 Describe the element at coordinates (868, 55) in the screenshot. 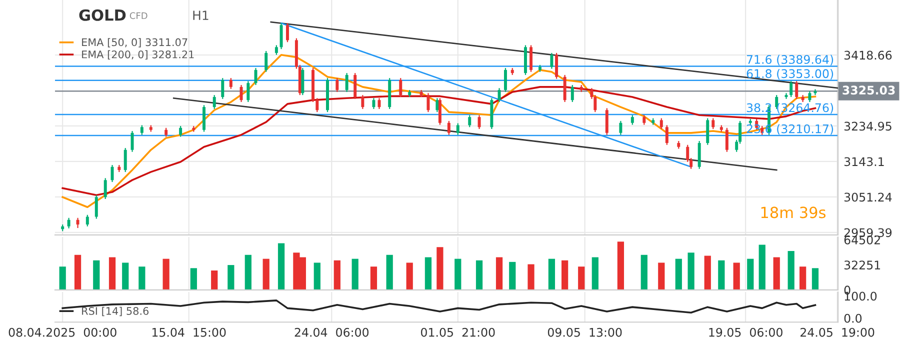

I see `y-tick-label: 3418.66` at that location.